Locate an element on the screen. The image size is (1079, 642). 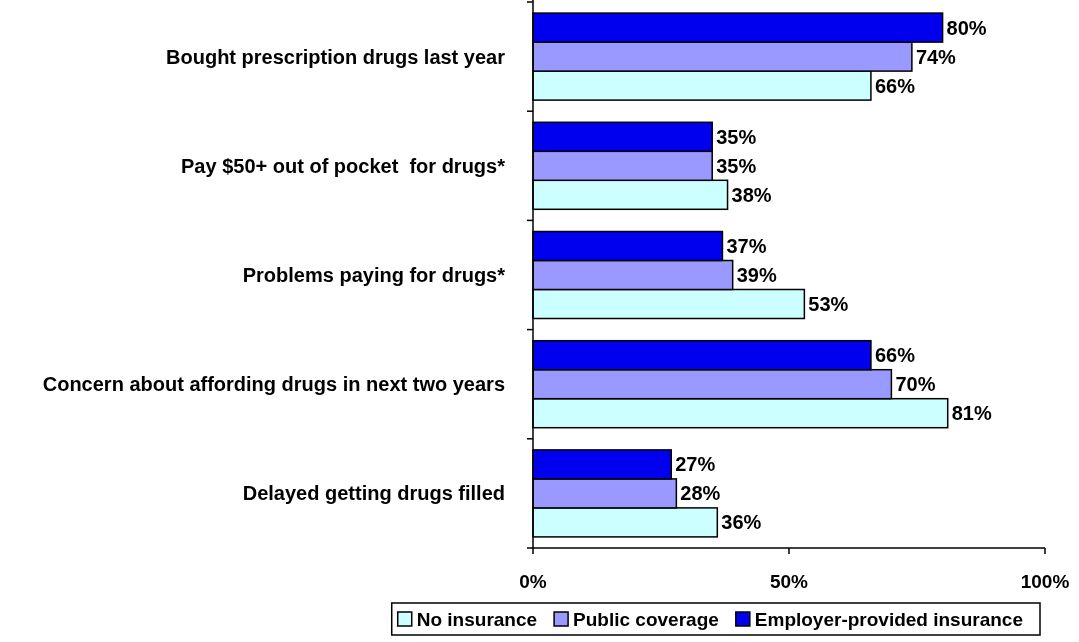
data-label: 39% is located at coordinates (756, 275).